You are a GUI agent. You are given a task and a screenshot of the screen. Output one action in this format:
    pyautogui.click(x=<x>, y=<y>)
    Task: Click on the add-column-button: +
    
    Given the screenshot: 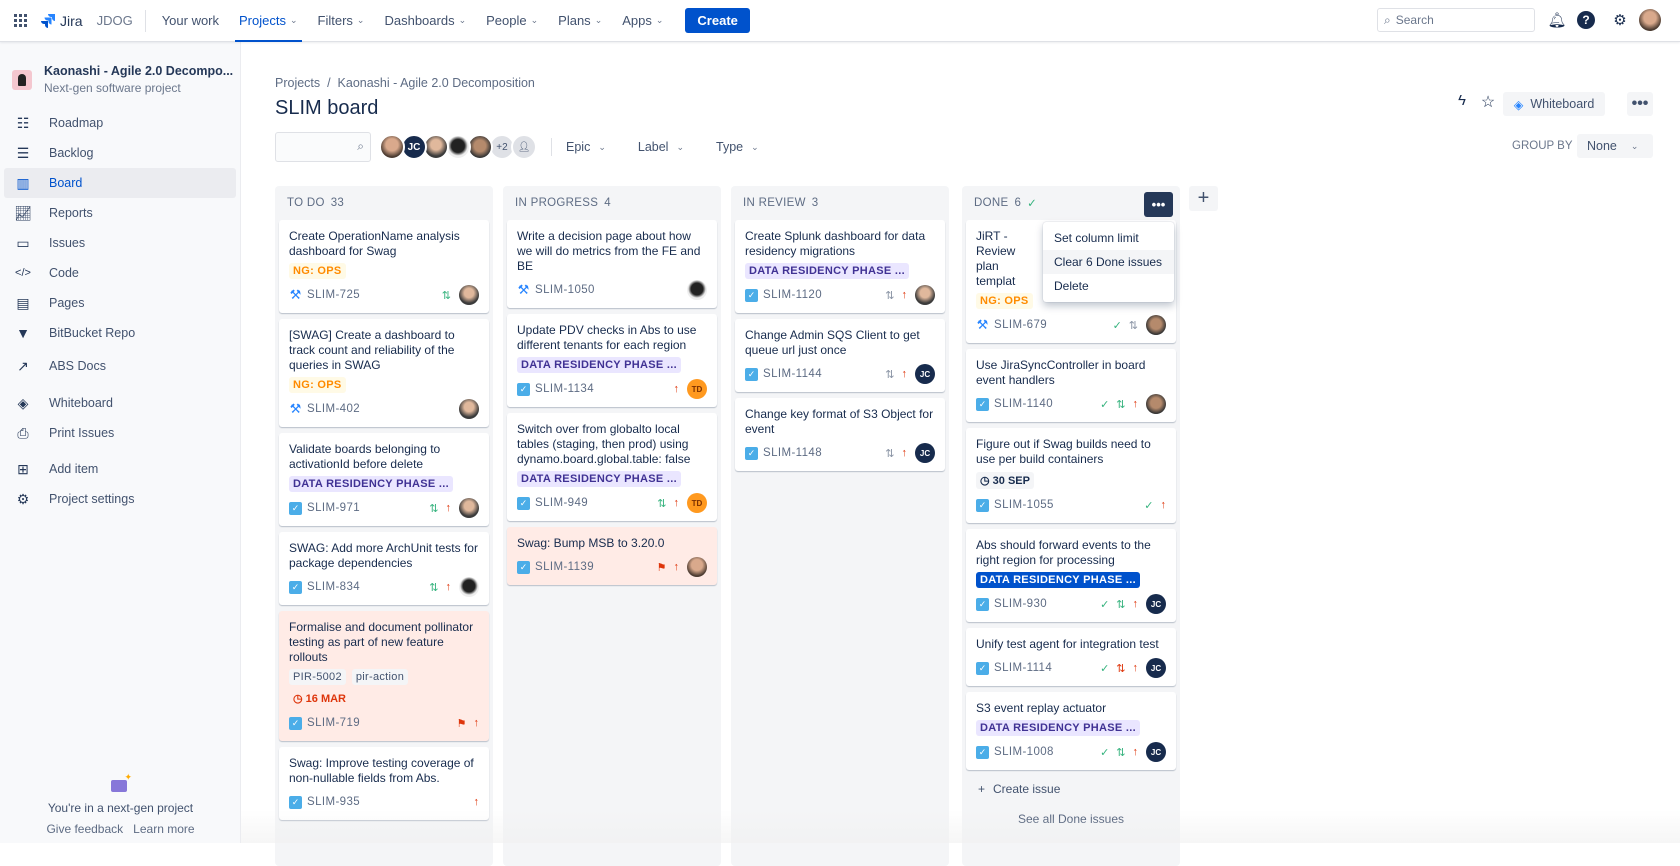 What is the action you would take?
    pyautogui.click(x=1203, y=198)
    